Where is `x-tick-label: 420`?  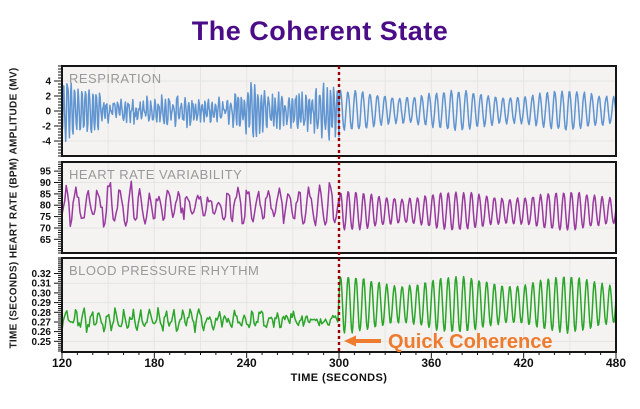 x-tick-label: 420 is located at coordinates (523, 363).